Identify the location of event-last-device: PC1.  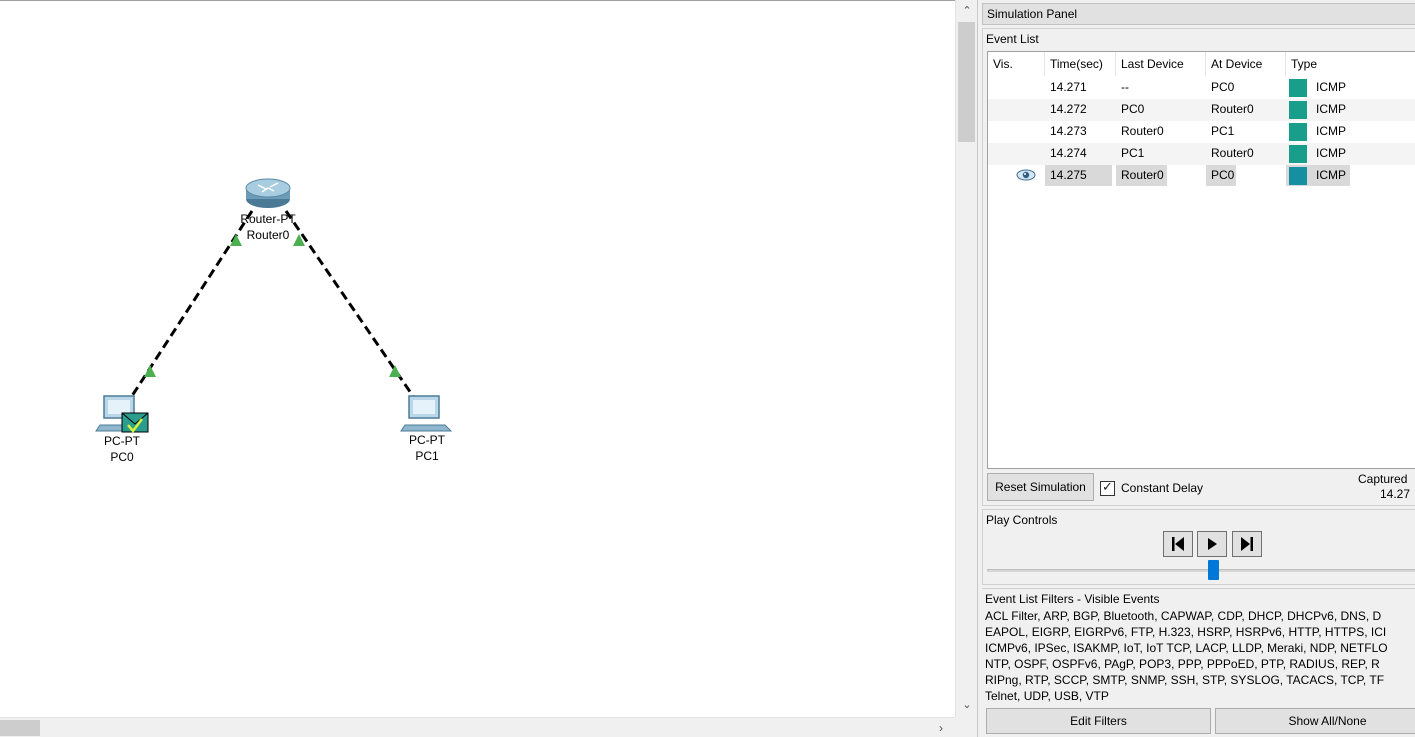
(1133, 153).